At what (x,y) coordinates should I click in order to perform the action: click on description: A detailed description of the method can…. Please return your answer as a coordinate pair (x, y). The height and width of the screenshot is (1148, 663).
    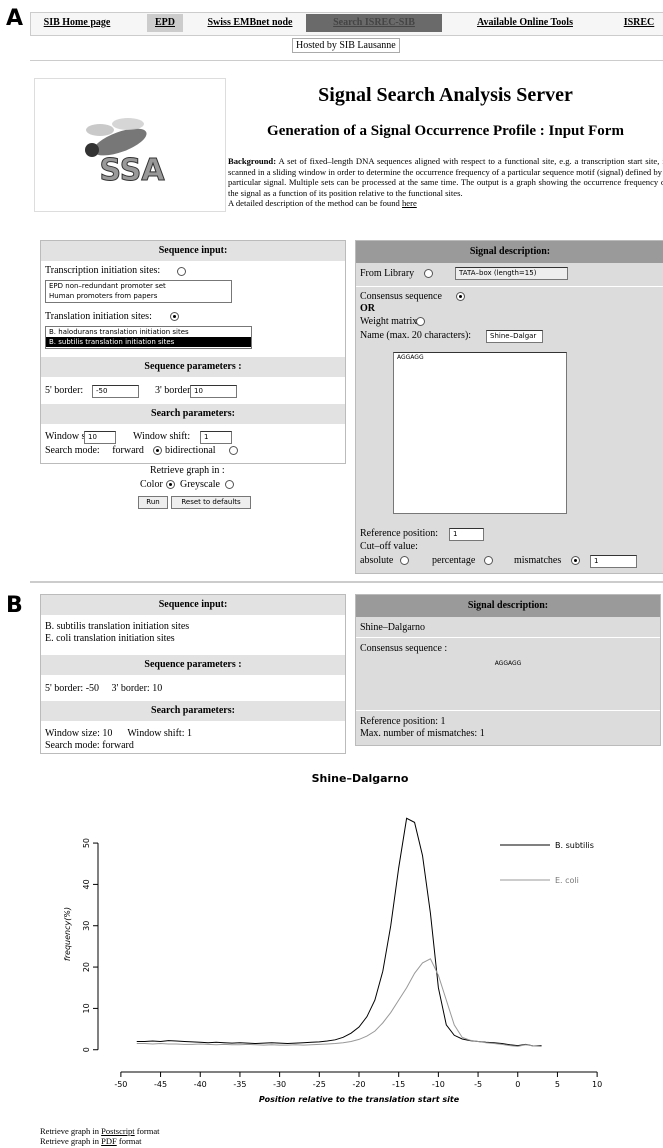
    Looking at the image, I should click on (314, 203).